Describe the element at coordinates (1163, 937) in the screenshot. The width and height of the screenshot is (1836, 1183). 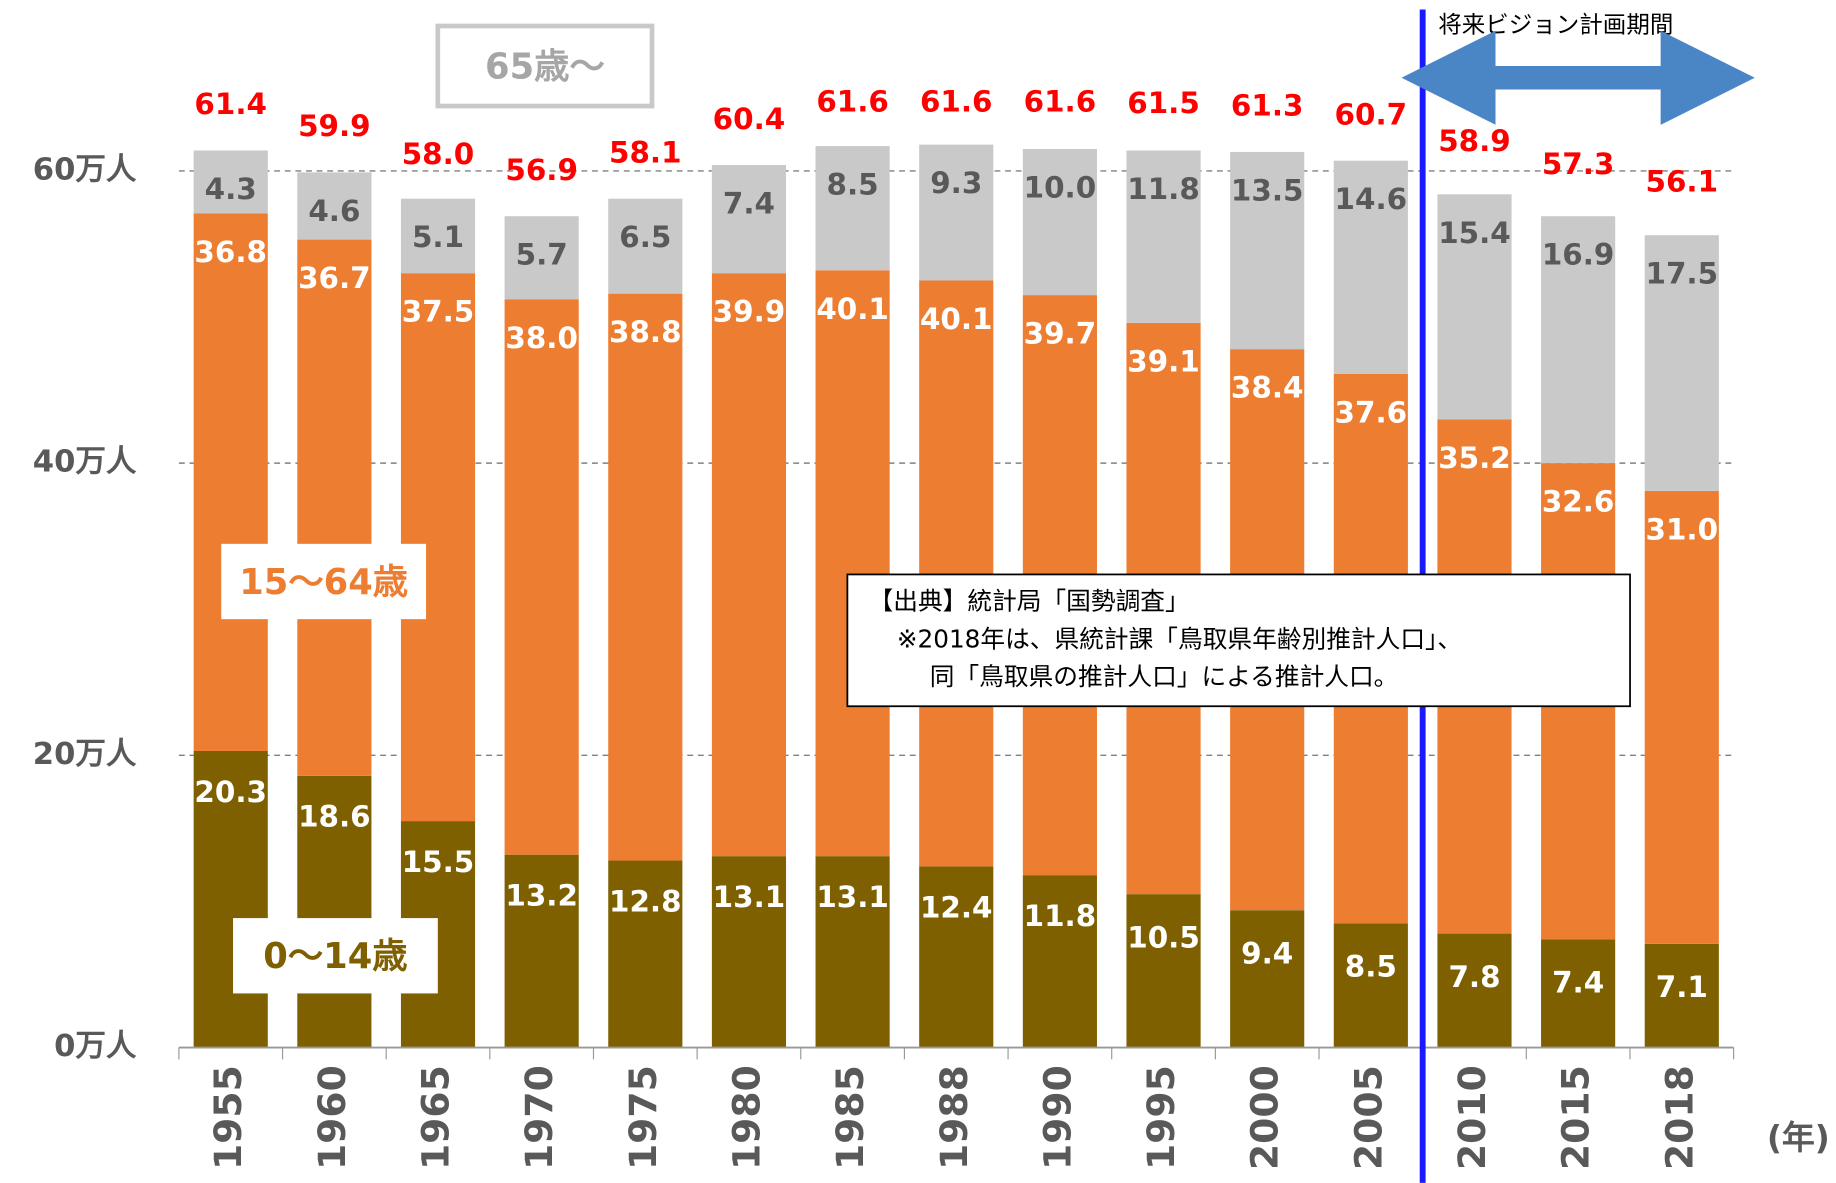
I see `value-label: 10.5` at that location.